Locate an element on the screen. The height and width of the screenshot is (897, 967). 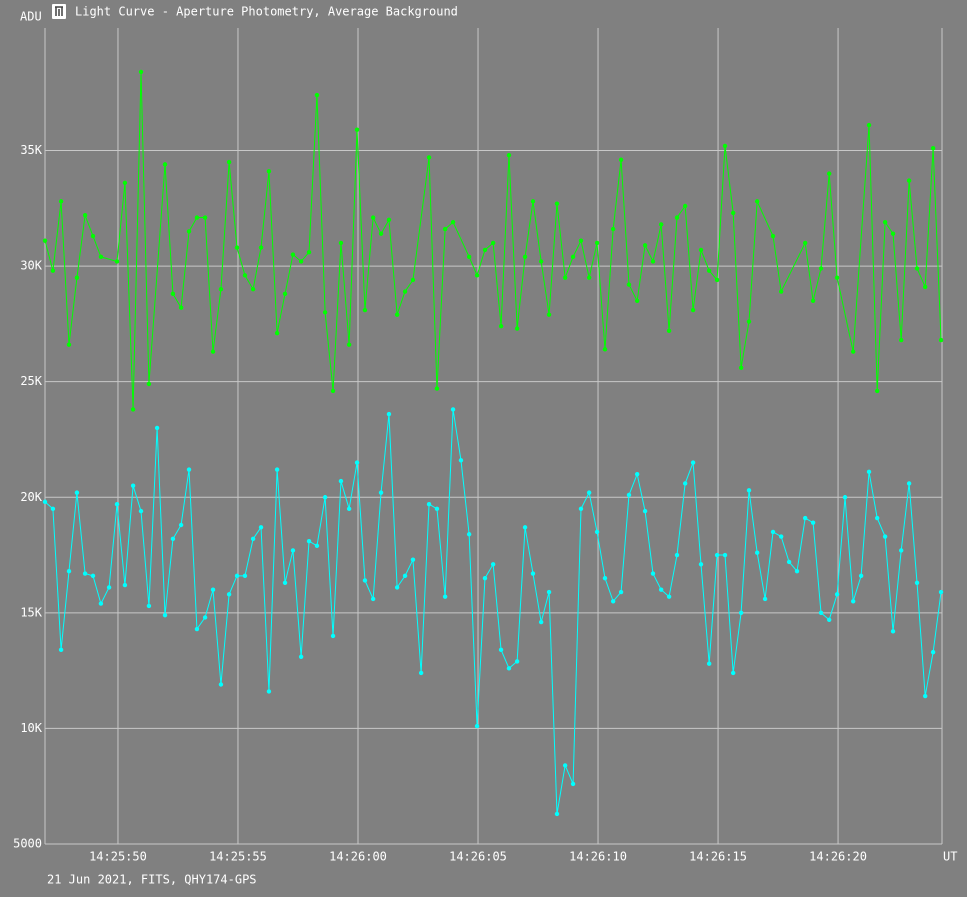
x-tick-label: 14:26:05 is located at coordinates (478, 857).